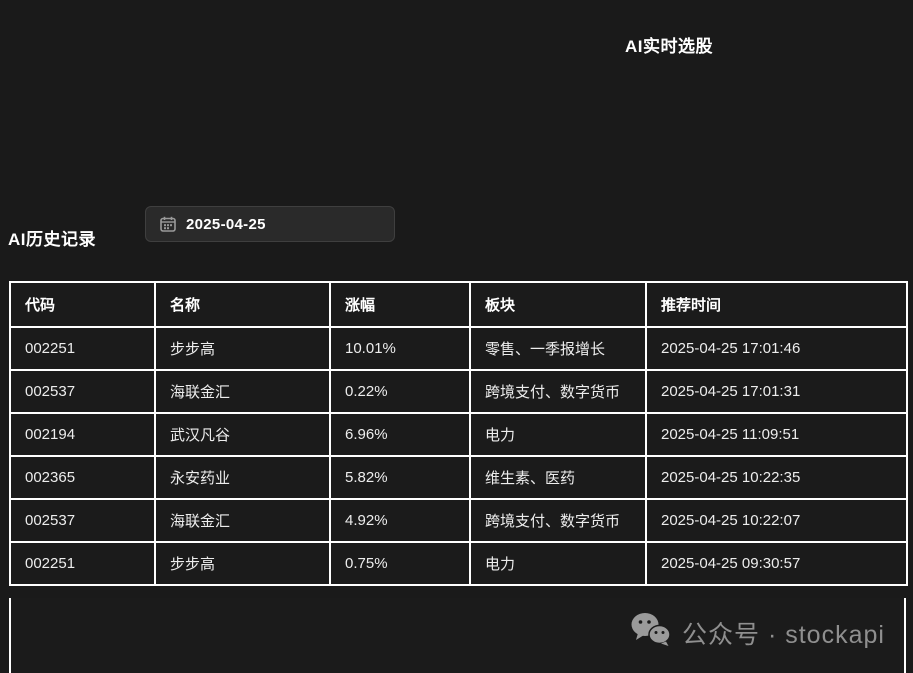 The image size is (913, 673). What do you see at coordinates (52, 239) in the screenshot?
I see `history-section-title: AI历史记录` at bounding box center [52, 239].